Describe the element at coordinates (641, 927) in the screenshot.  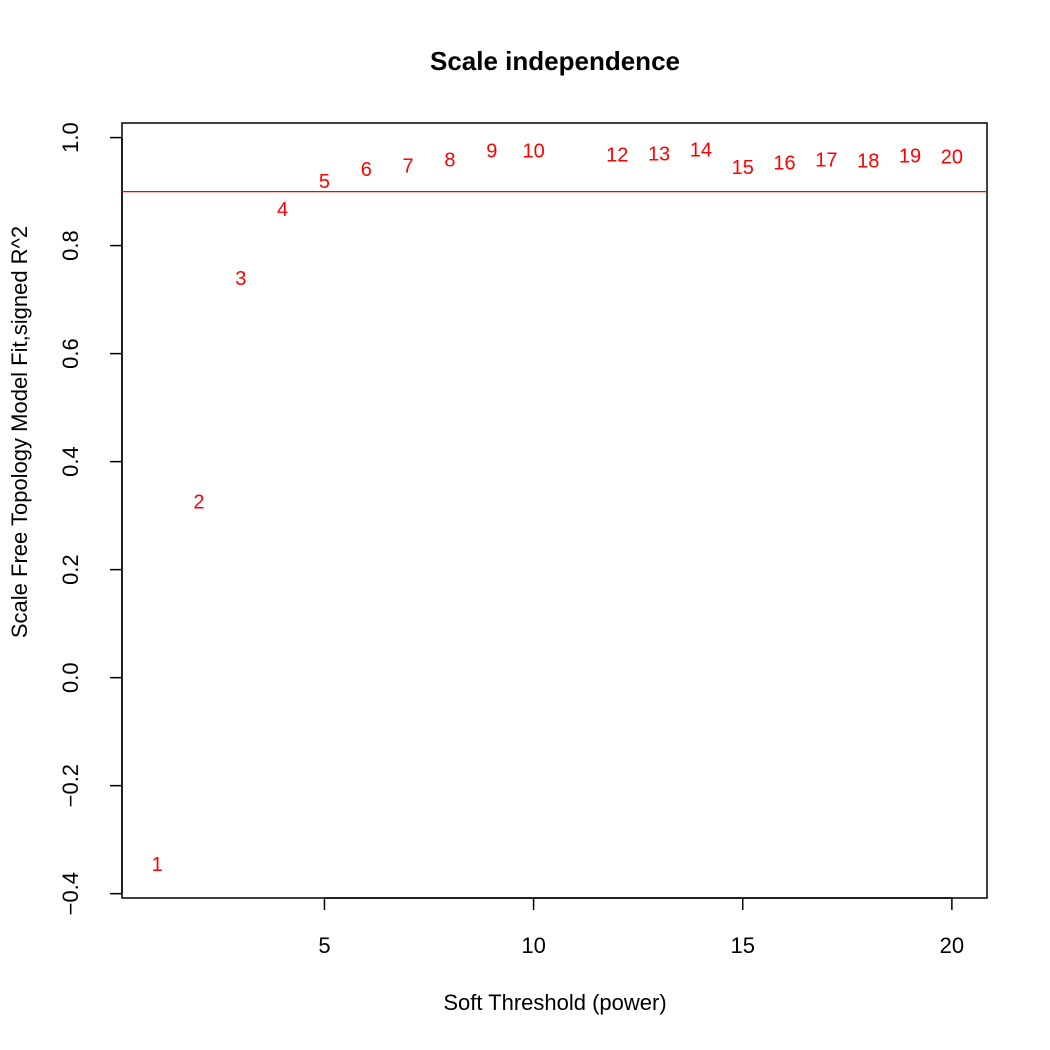
I see `x-axis: 5 10 15 20` at that location.